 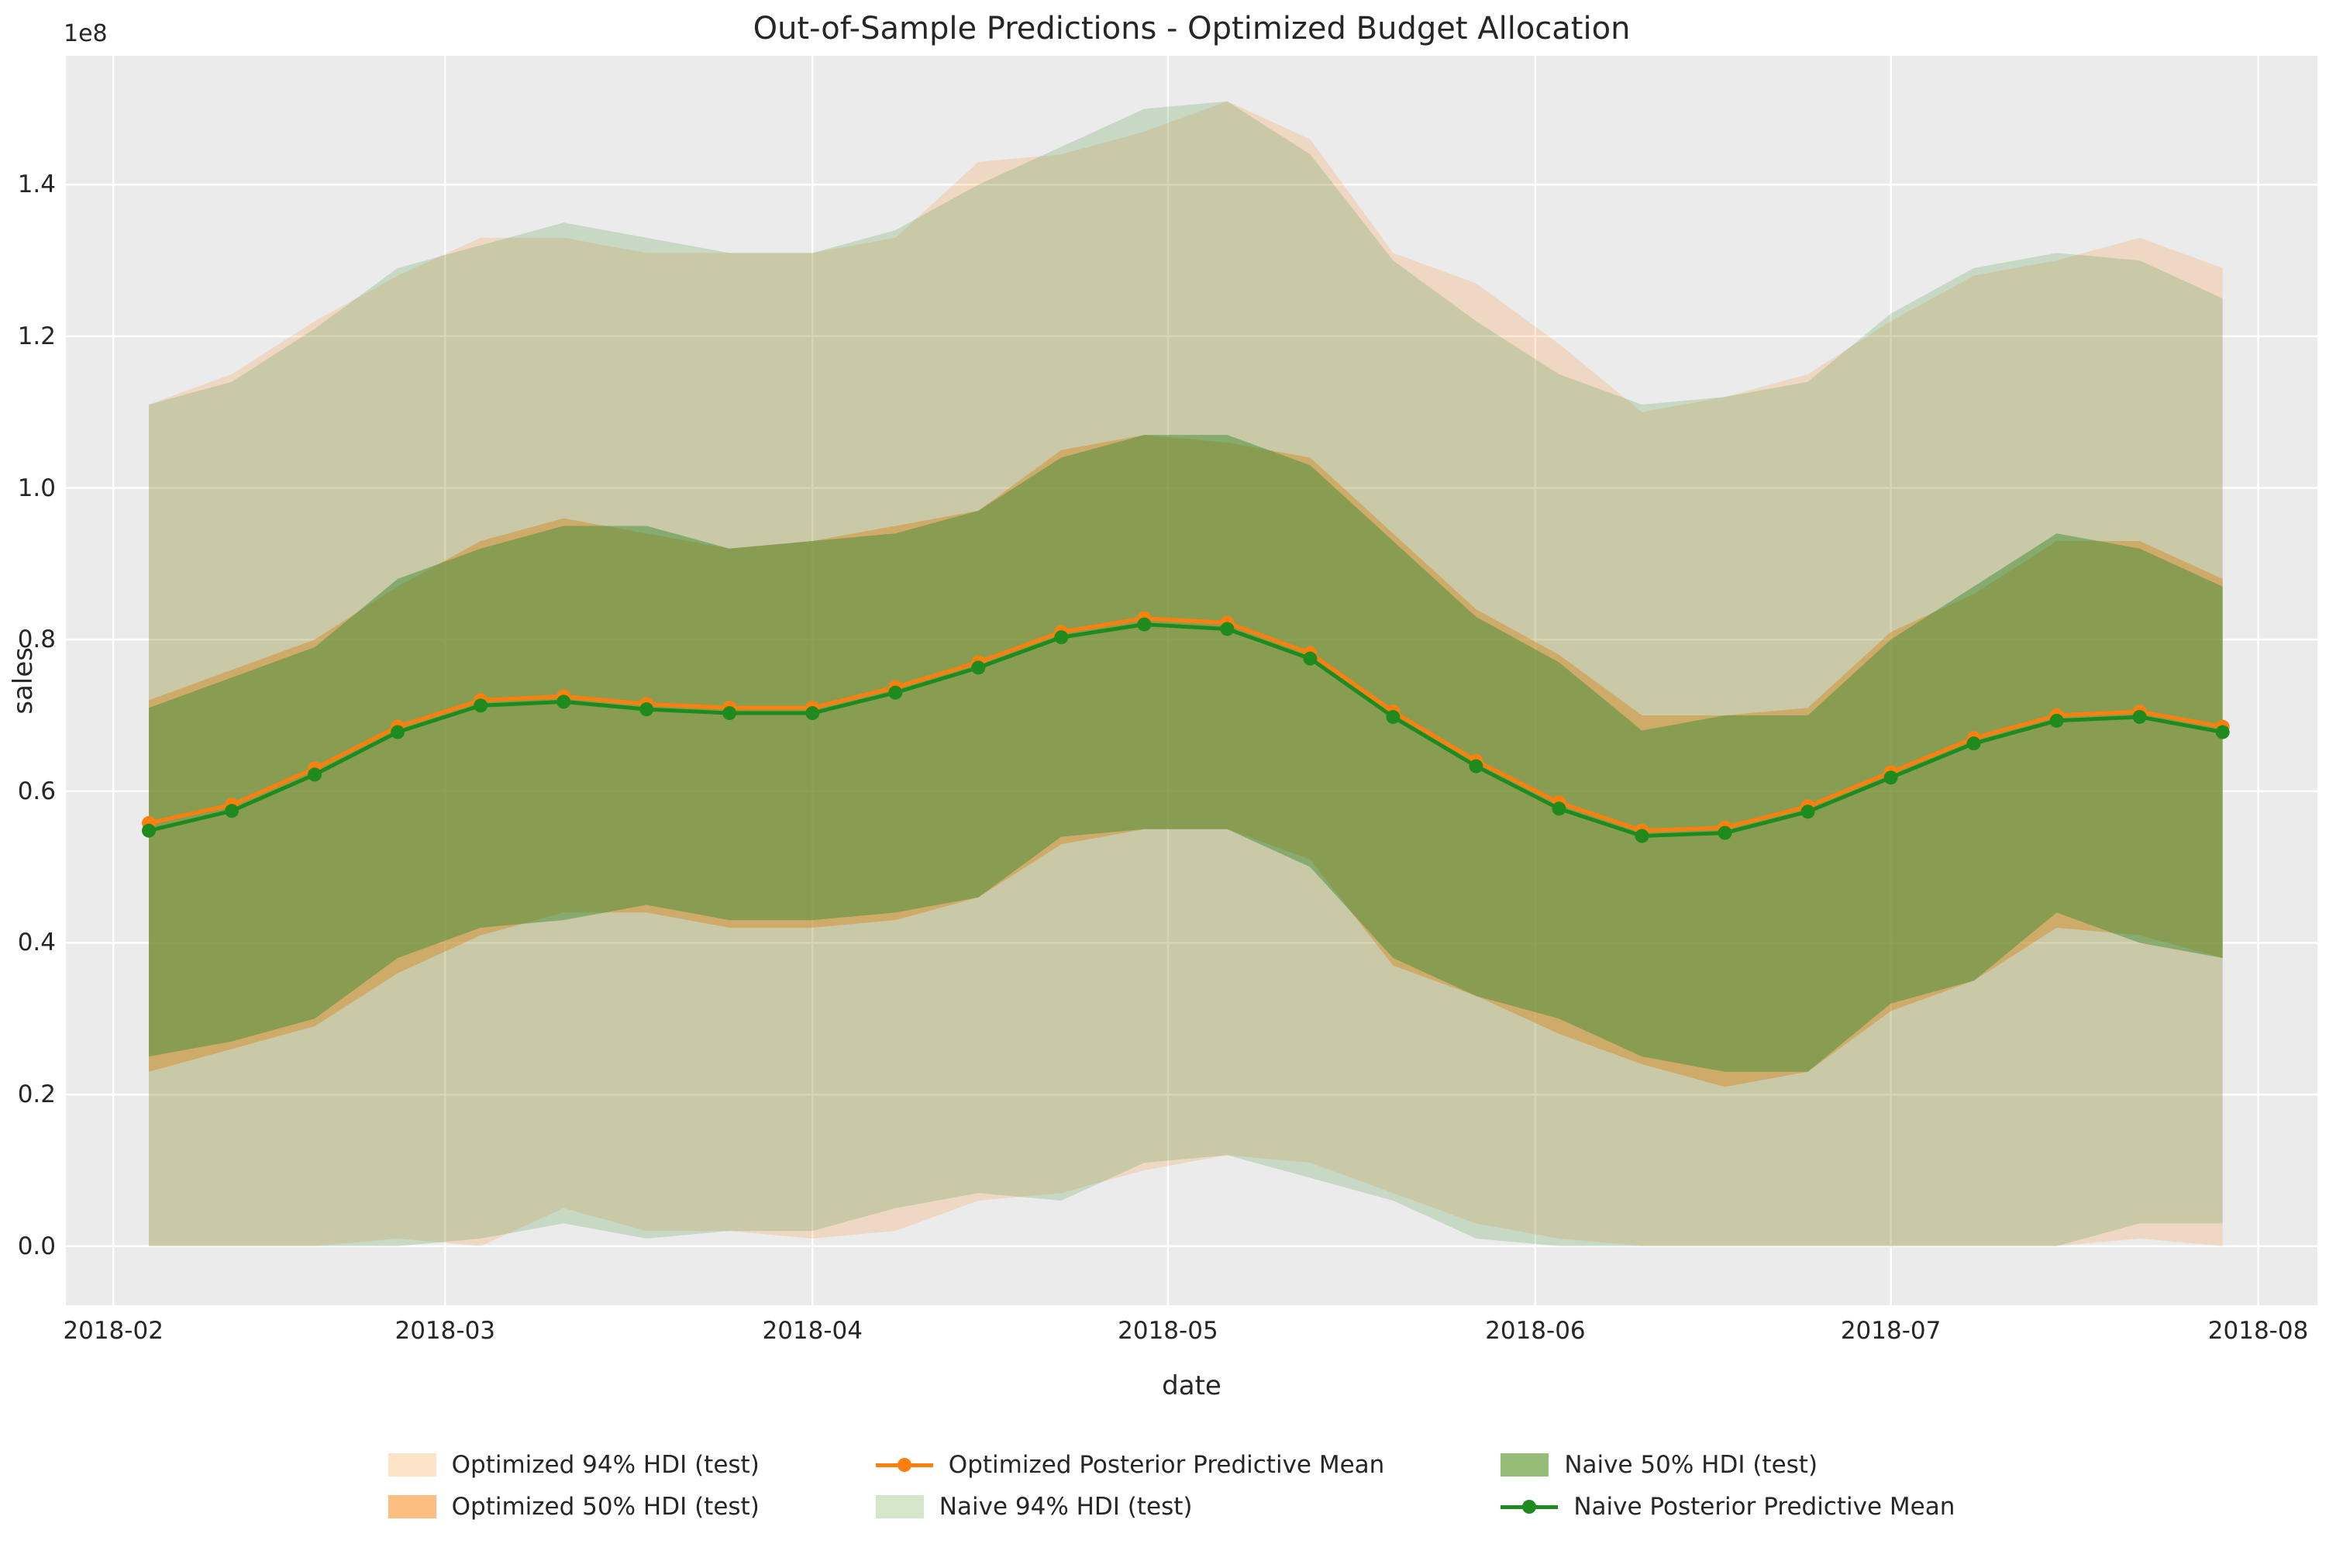 I want to click on x-tick-label: 2018-08, so click(x=2258, y=1331).